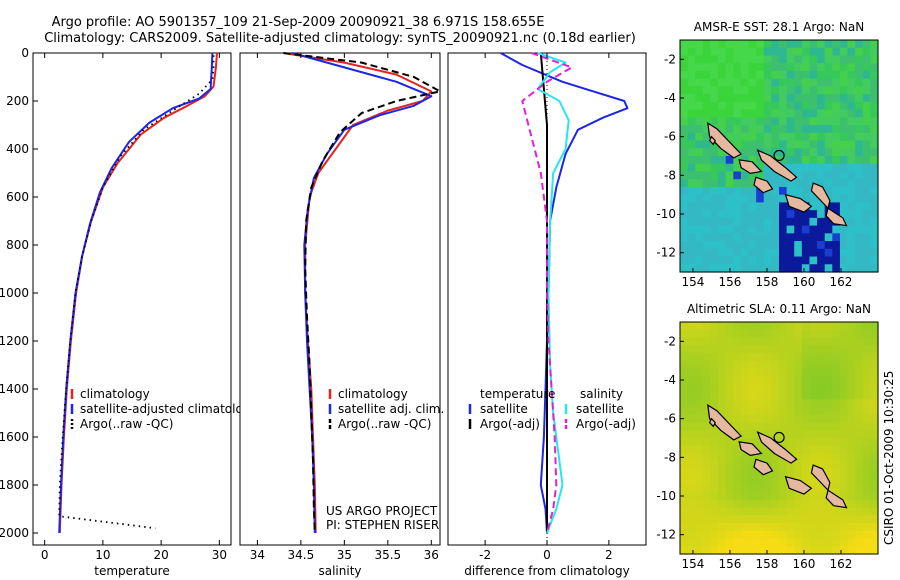 Image resolution: width=900 pixels, height=580 pixels. I want to click on legend-entry: satellite-adjusted climatolog, so click(165, 409).